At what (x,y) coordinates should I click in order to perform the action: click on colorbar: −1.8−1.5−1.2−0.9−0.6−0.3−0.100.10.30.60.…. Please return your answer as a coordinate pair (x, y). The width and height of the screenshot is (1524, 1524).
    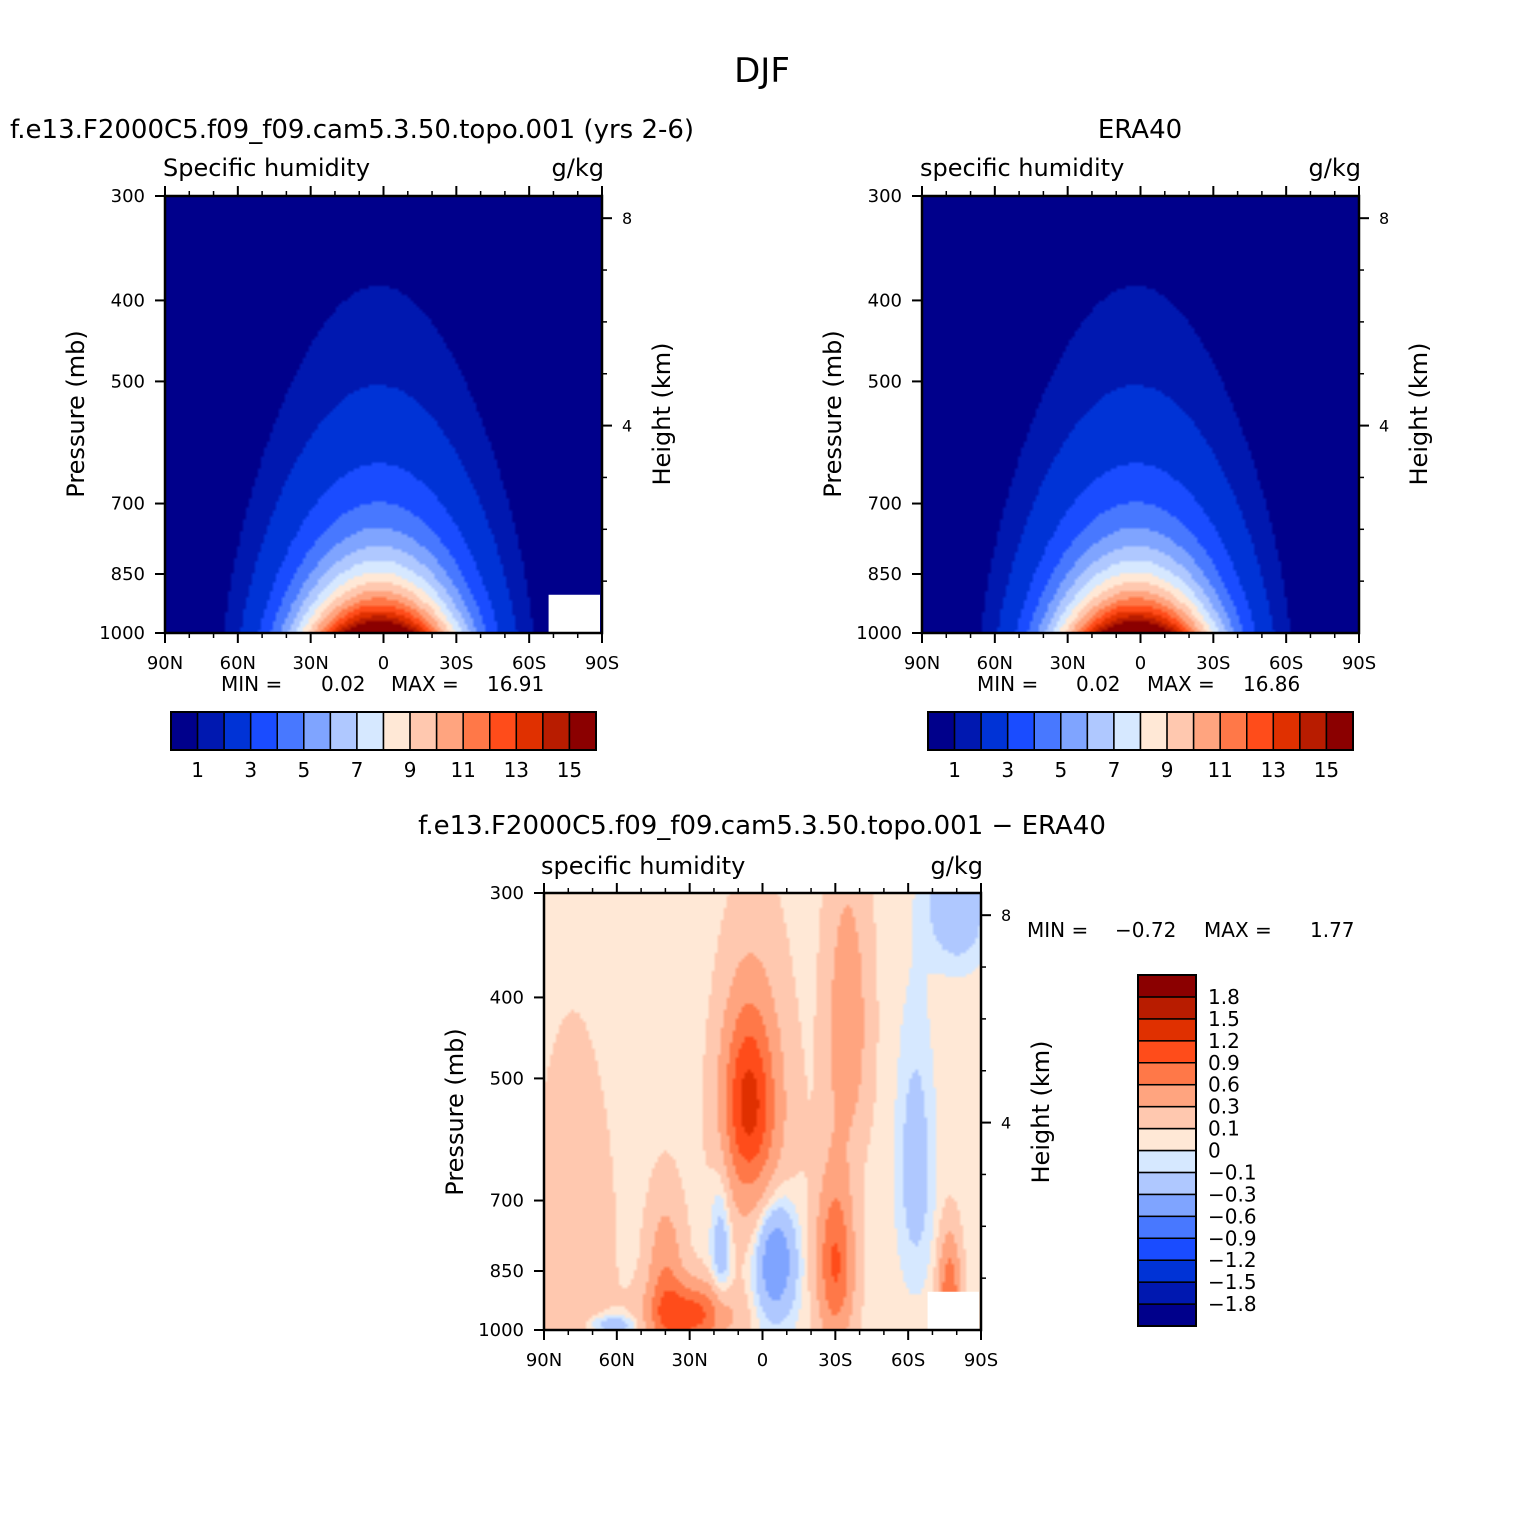
    Looking at the image, I should click on (1197, 1150).